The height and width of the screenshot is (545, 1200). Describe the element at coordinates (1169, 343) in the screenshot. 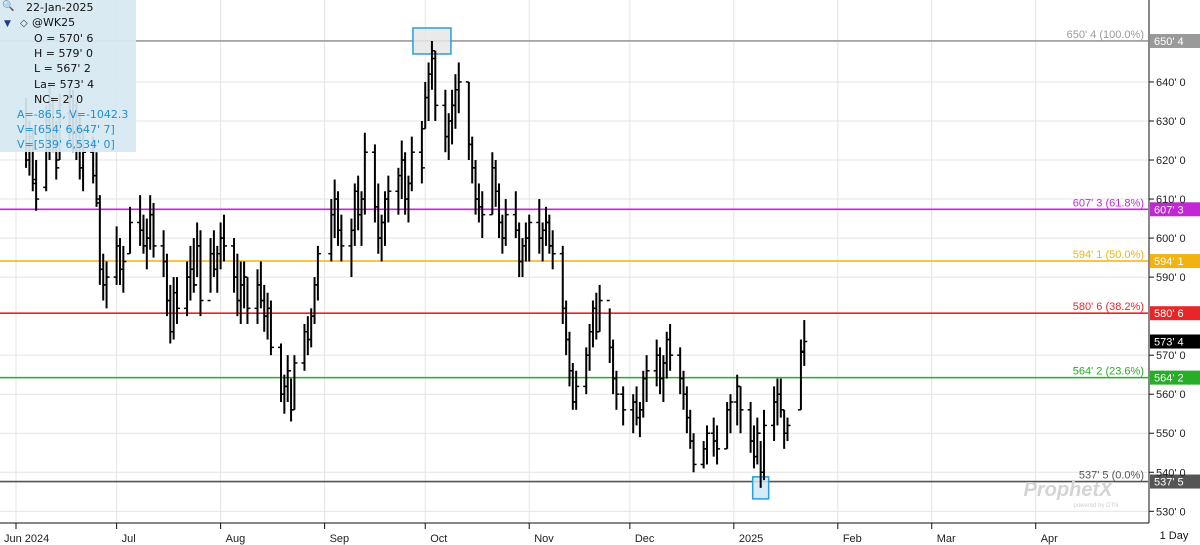

I see `last-price-label: 573' 4` at that location.